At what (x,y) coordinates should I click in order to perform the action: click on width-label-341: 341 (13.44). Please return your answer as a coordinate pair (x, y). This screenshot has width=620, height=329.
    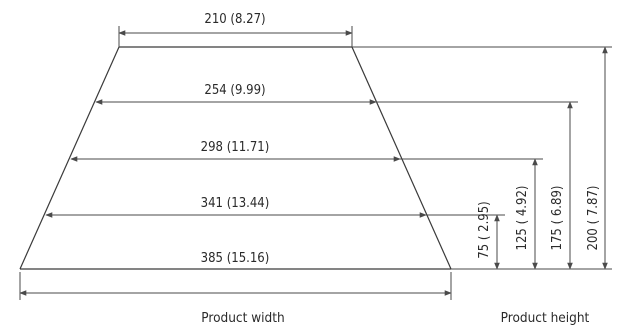
    Looking at the image, I should click on (235, 203).